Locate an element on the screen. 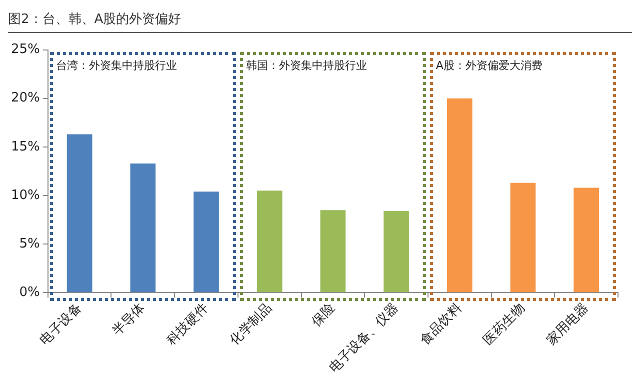 The width and height of the screenshot is (640, 392). x-tick-label: 科技硬件 is located at coordinates (188, 324).